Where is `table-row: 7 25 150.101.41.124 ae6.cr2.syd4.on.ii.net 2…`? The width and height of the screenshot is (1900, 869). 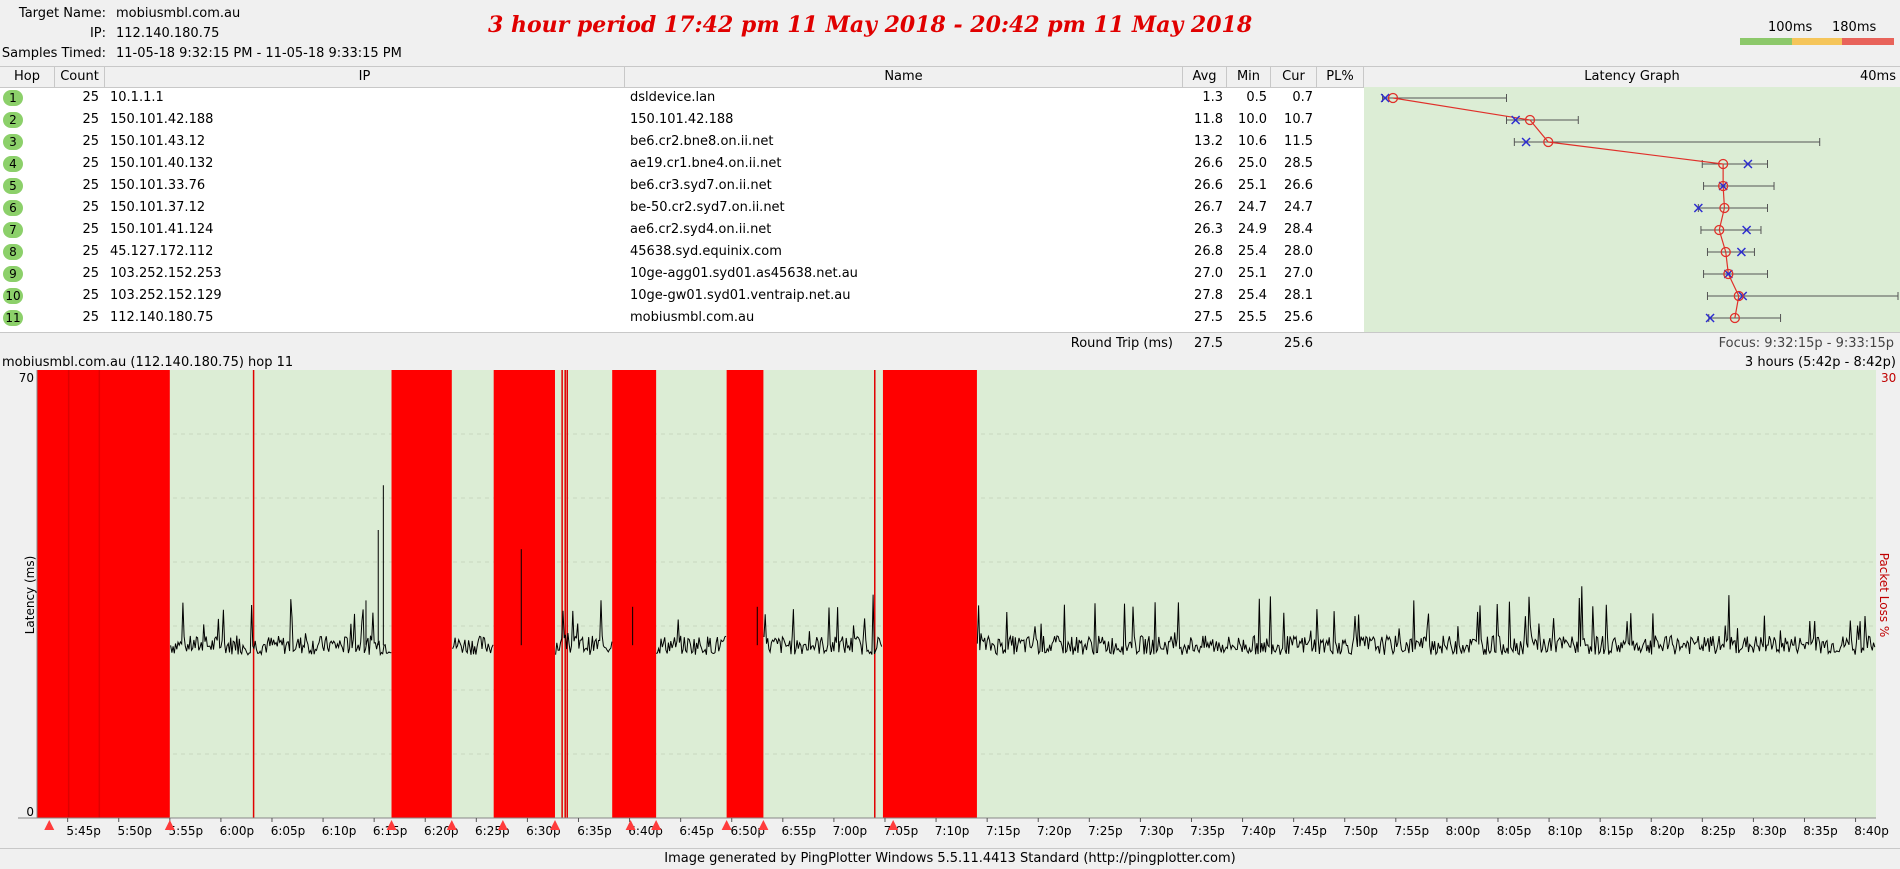 table-row: 7 25 150.101.41.124 ae6.cr2.syd4.on.ii.net 2… is located at coordinates (682, 230).